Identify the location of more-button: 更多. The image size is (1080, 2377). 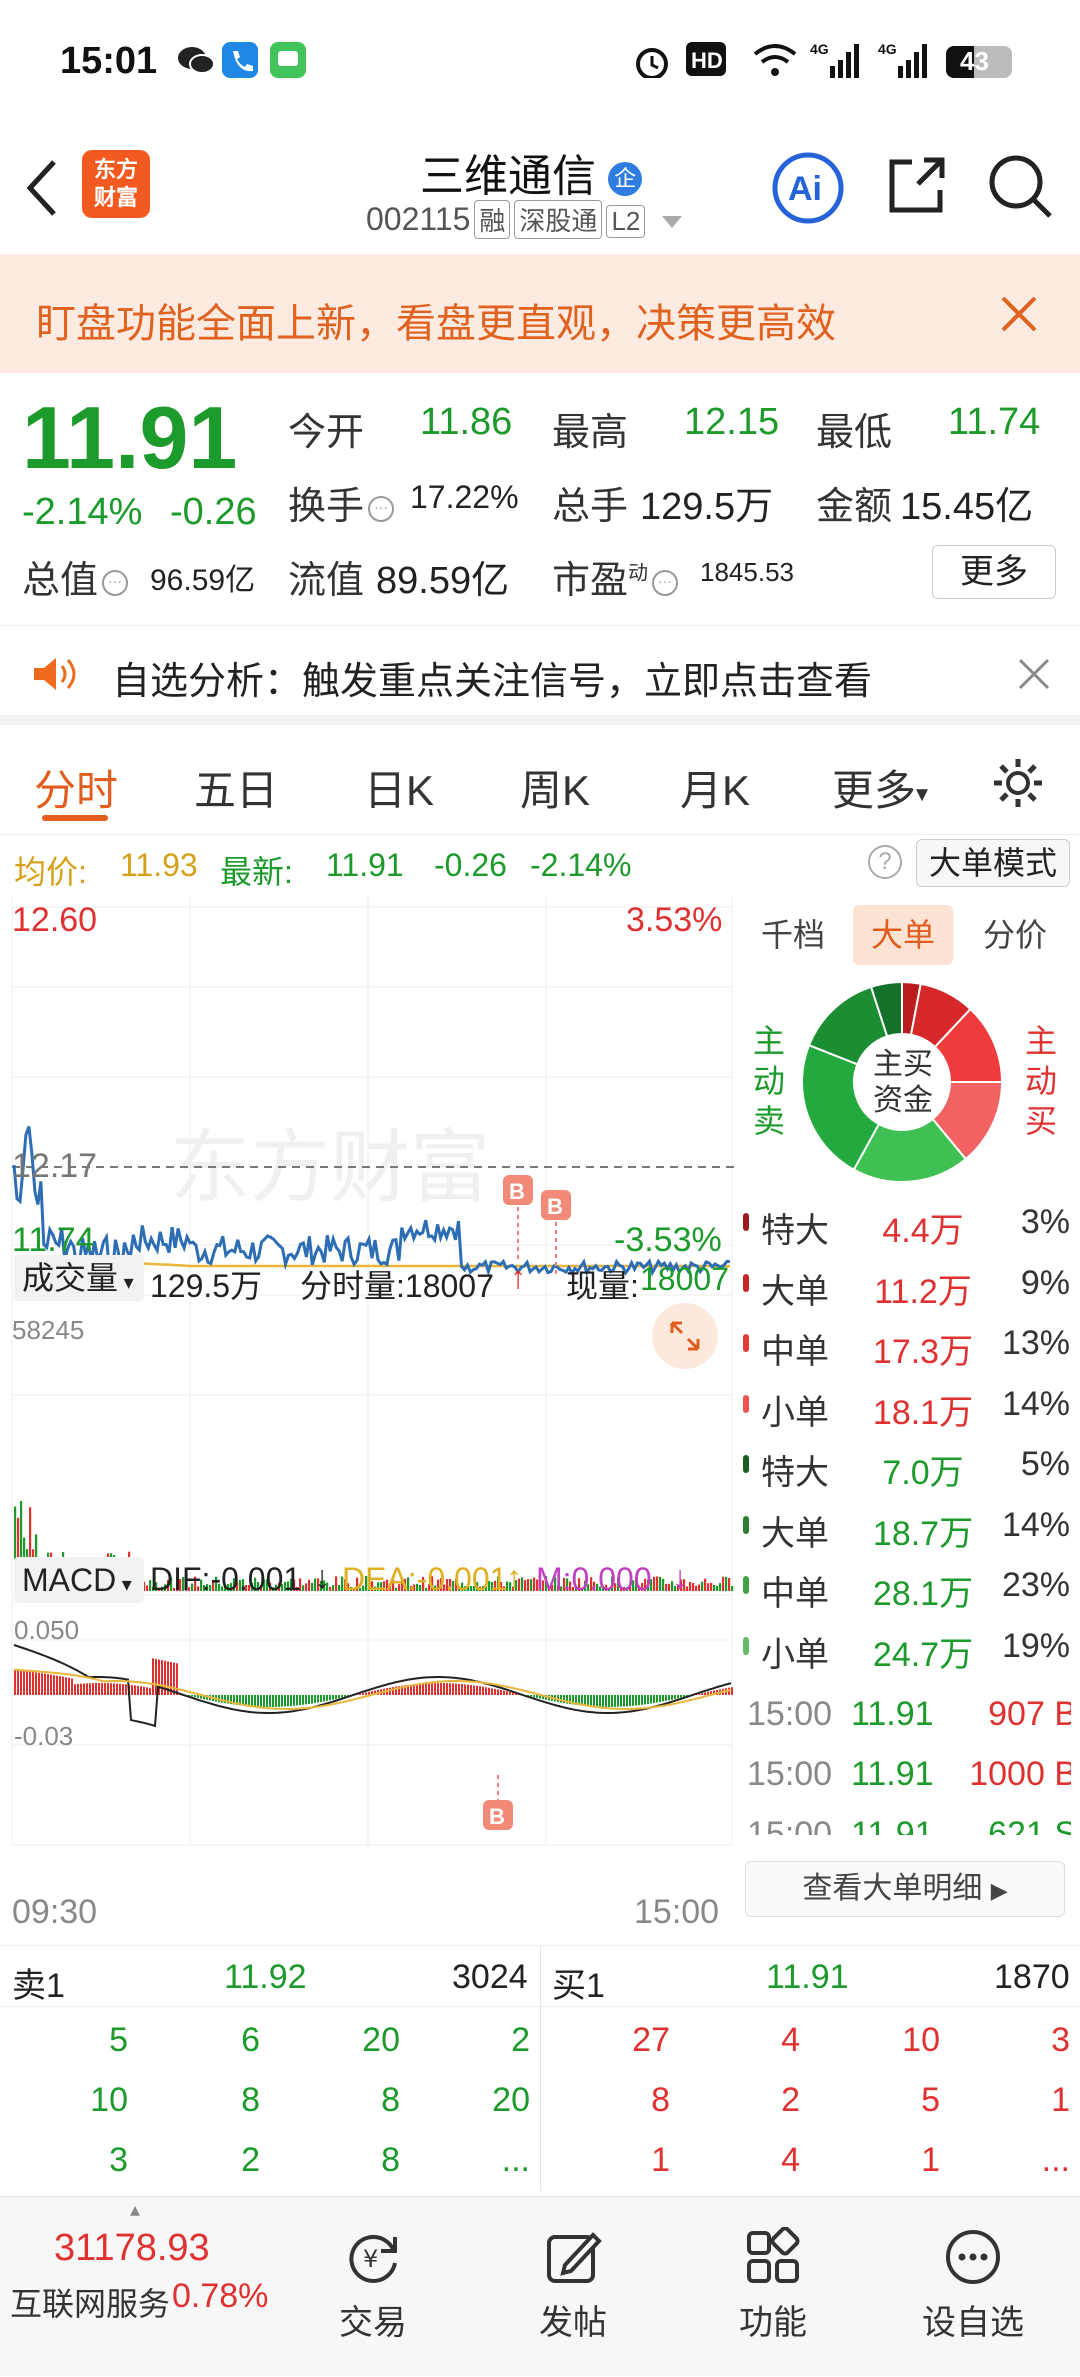
(994, 572).